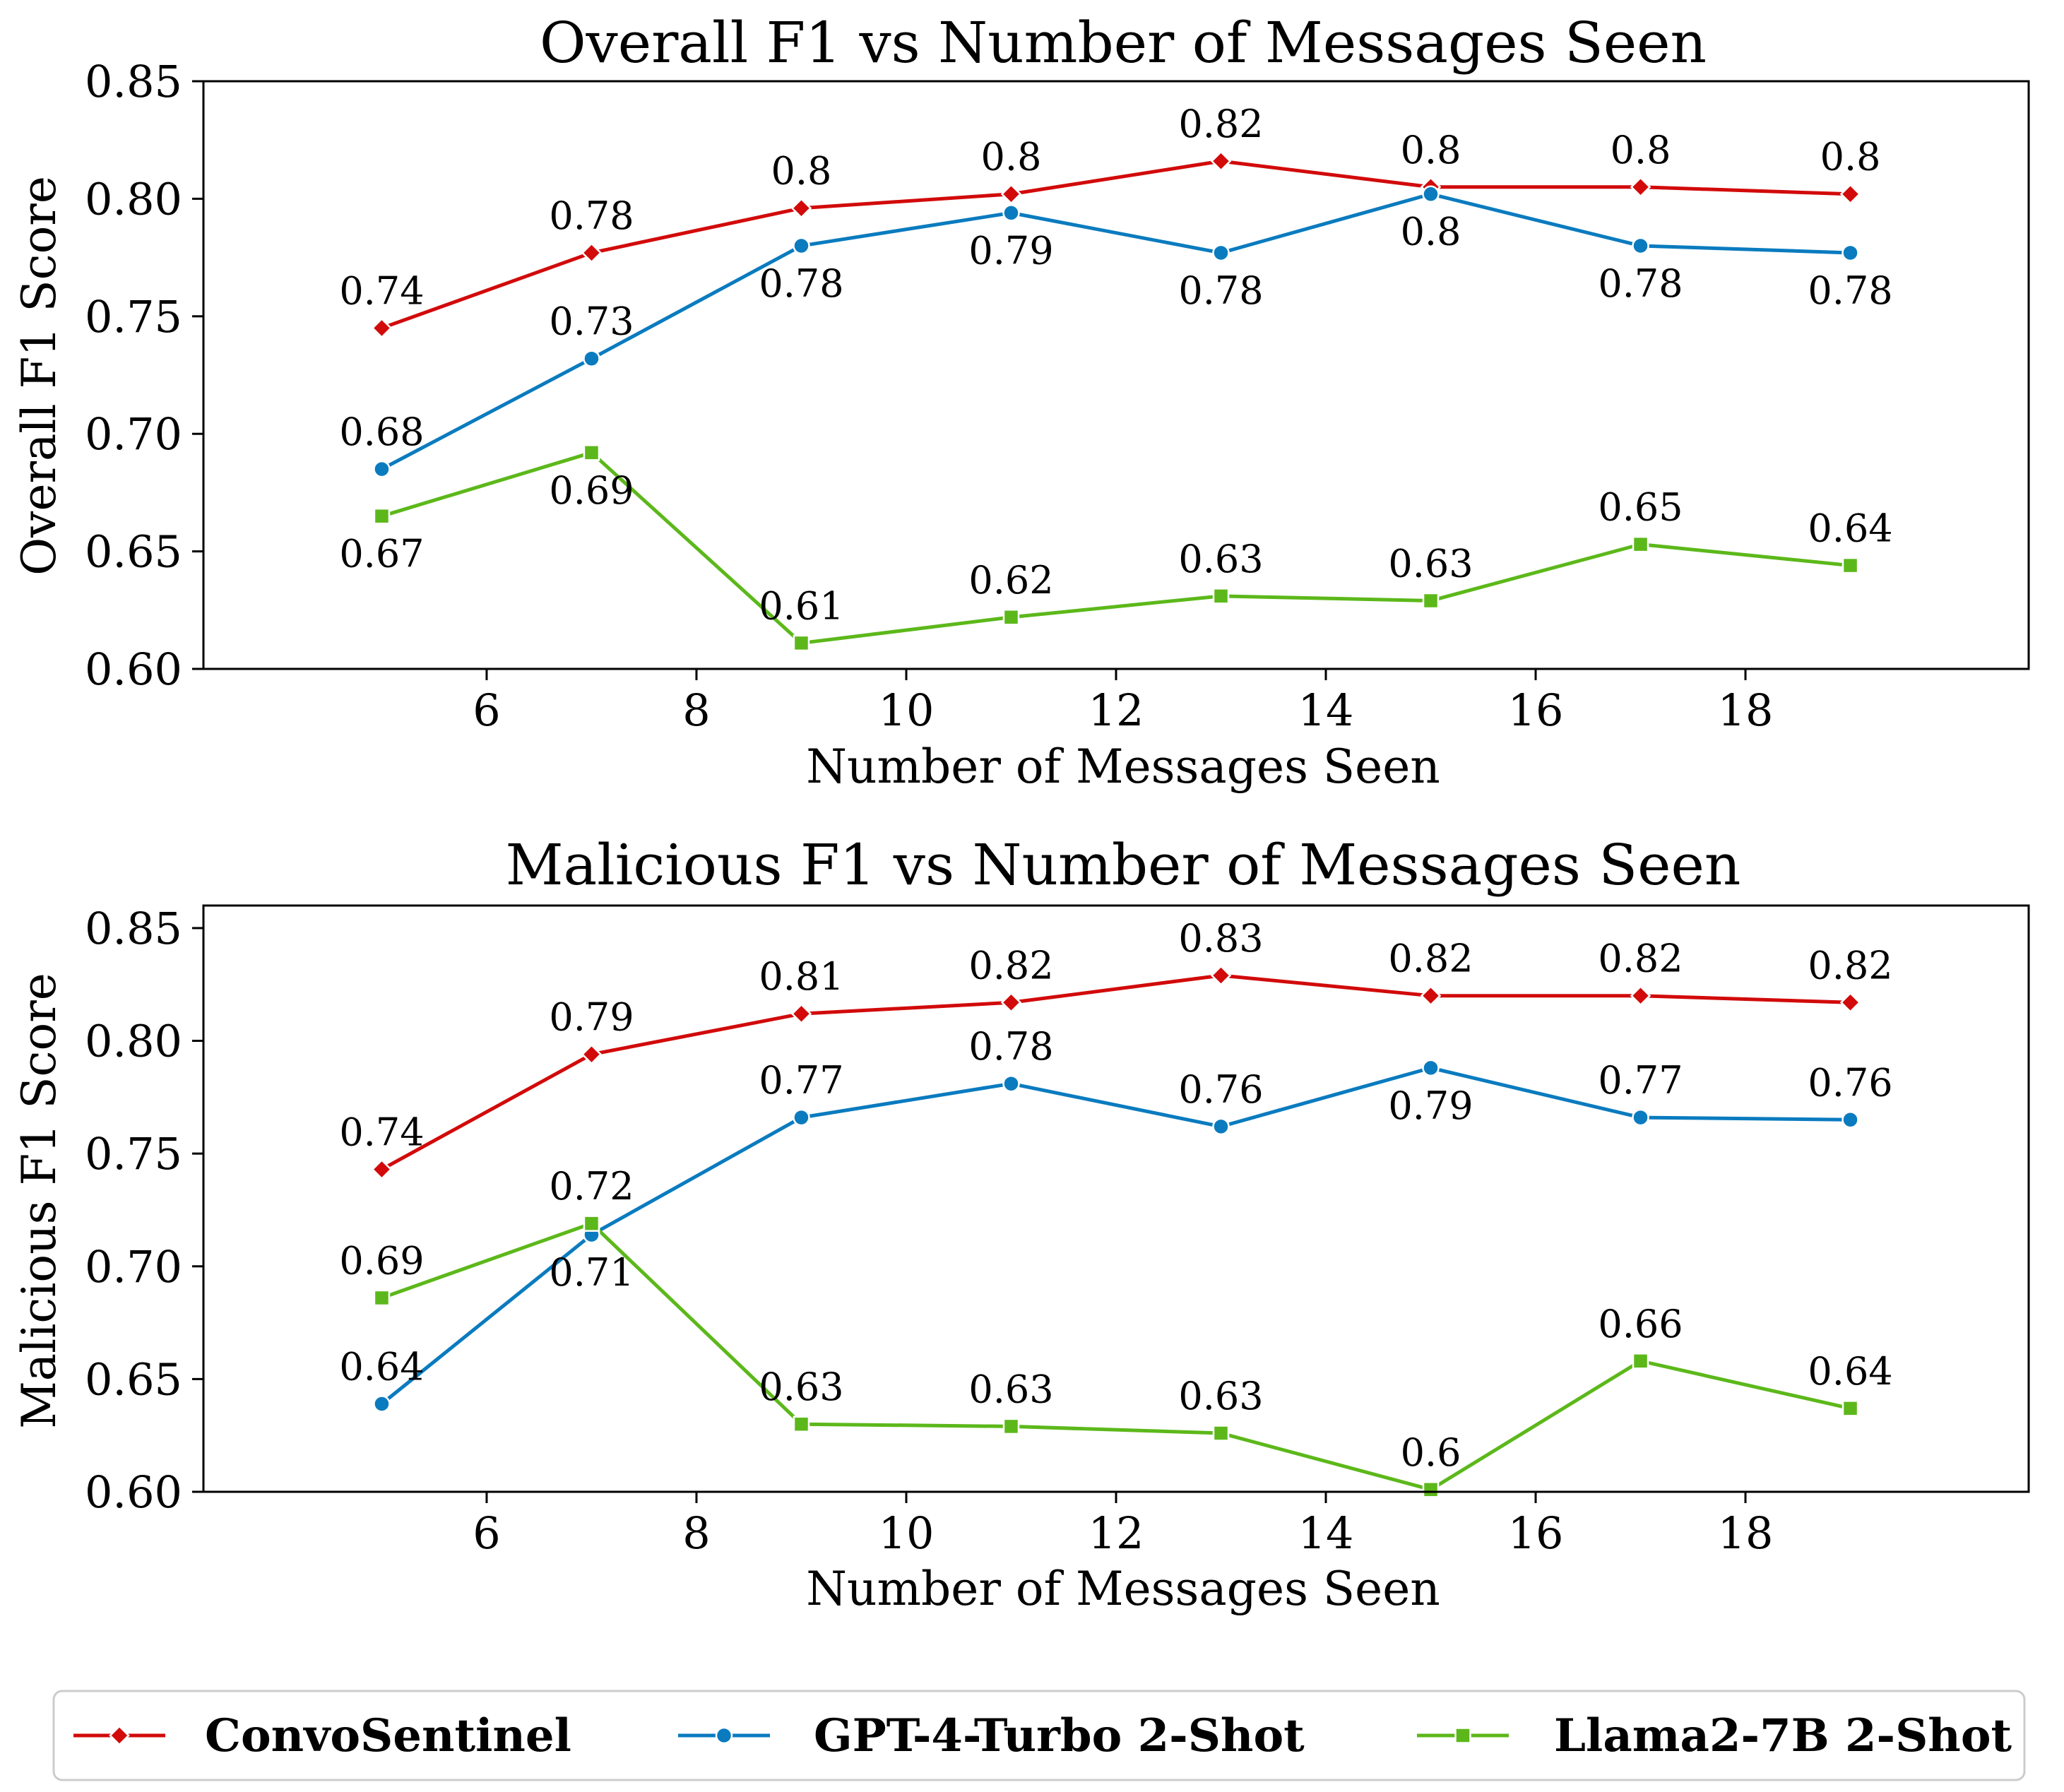 The width and height of the screenshot is (2064, 1792). I want to click on x-tick-label: 12, so click(1116, 710).